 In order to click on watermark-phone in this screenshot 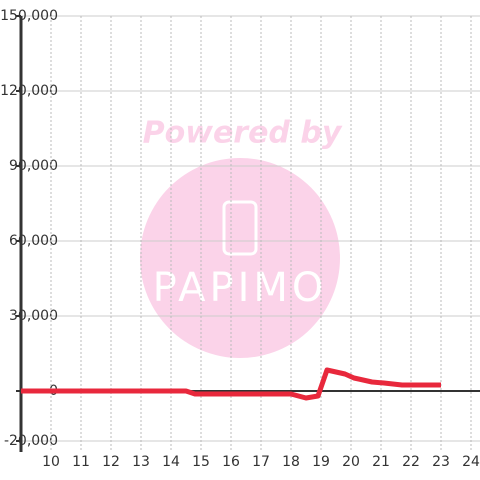, I will do `click(240, 228)`.